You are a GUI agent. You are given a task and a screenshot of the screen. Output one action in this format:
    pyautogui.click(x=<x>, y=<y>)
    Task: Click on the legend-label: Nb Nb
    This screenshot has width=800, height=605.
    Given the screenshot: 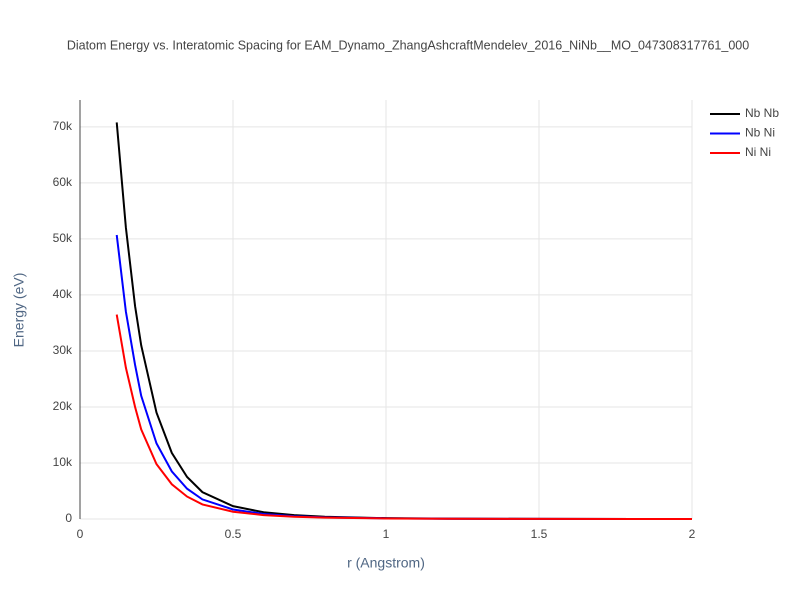 What is the action you would take?
    pyautogui.click(x=762, y=113)
    